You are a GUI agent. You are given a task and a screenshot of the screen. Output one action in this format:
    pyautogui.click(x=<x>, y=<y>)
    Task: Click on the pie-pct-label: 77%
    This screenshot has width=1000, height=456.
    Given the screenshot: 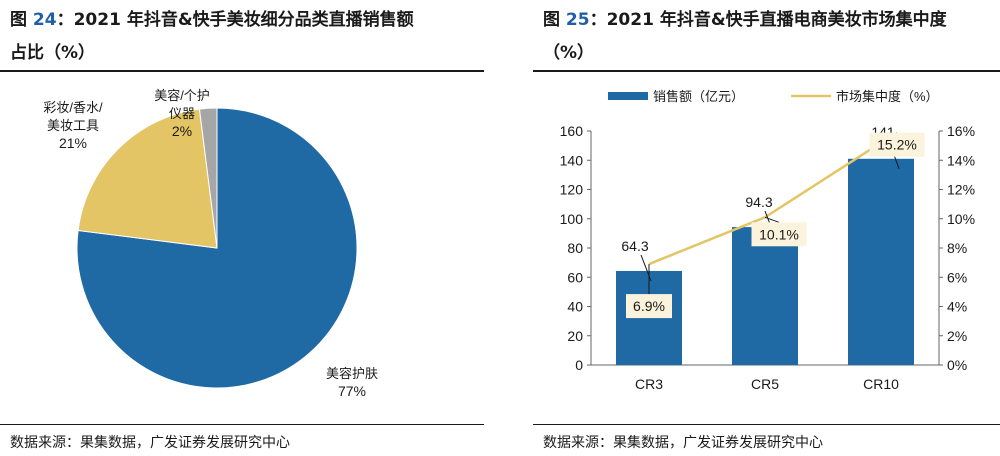 What is the action you would take?
    pyautogui.click(x=352, y=391)
    